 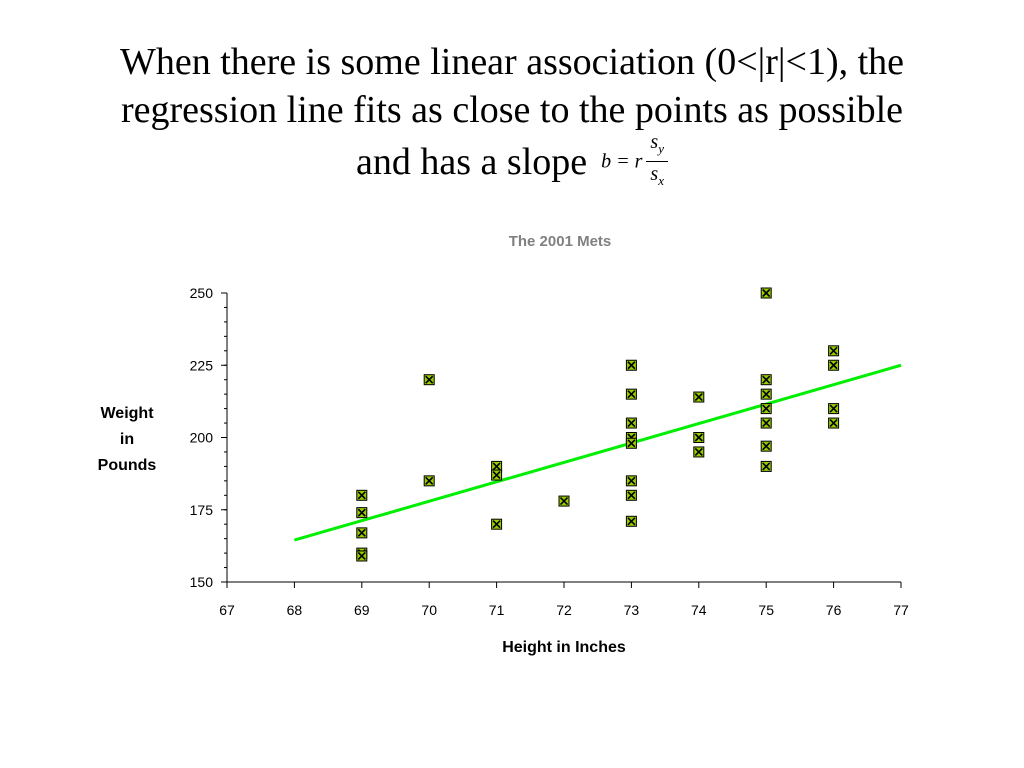 I want to click on x-tick-label: 73, so click(x=632, y=610).